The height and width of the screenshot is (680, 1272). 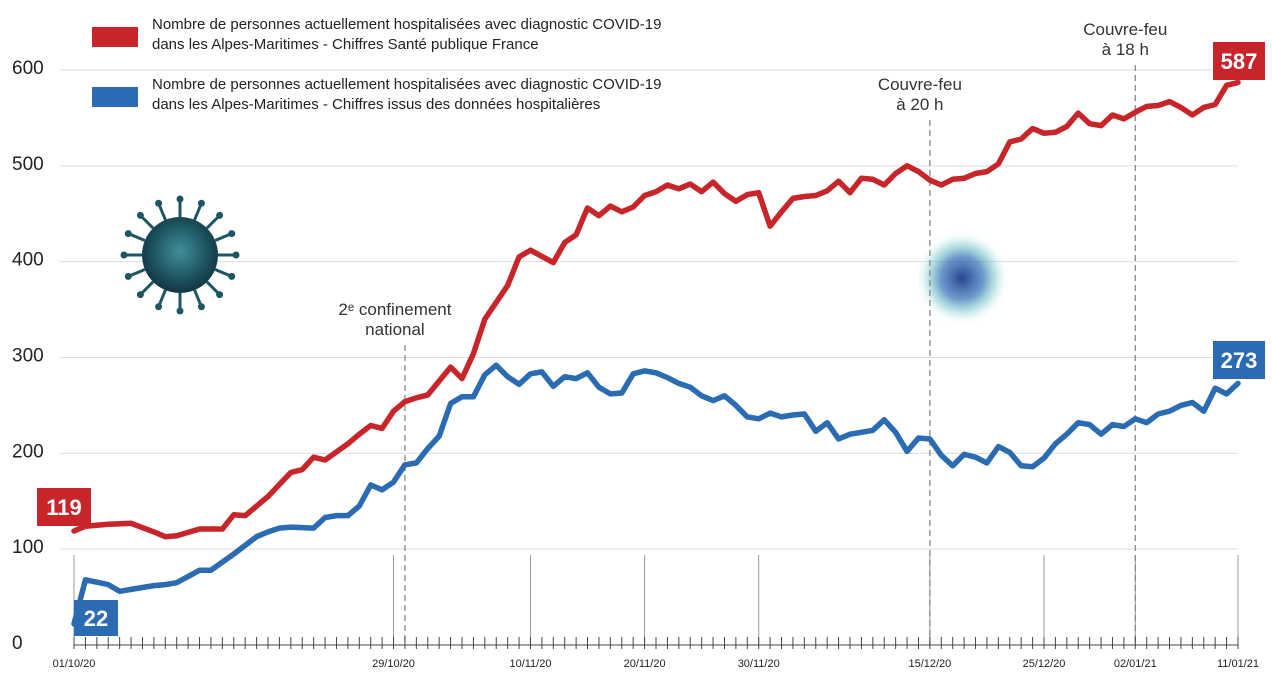 What do you see at coordinates (759, 664) in the screenshot?
I see `x-tick-label: 30/11/20` at bounding box center [759, 664].